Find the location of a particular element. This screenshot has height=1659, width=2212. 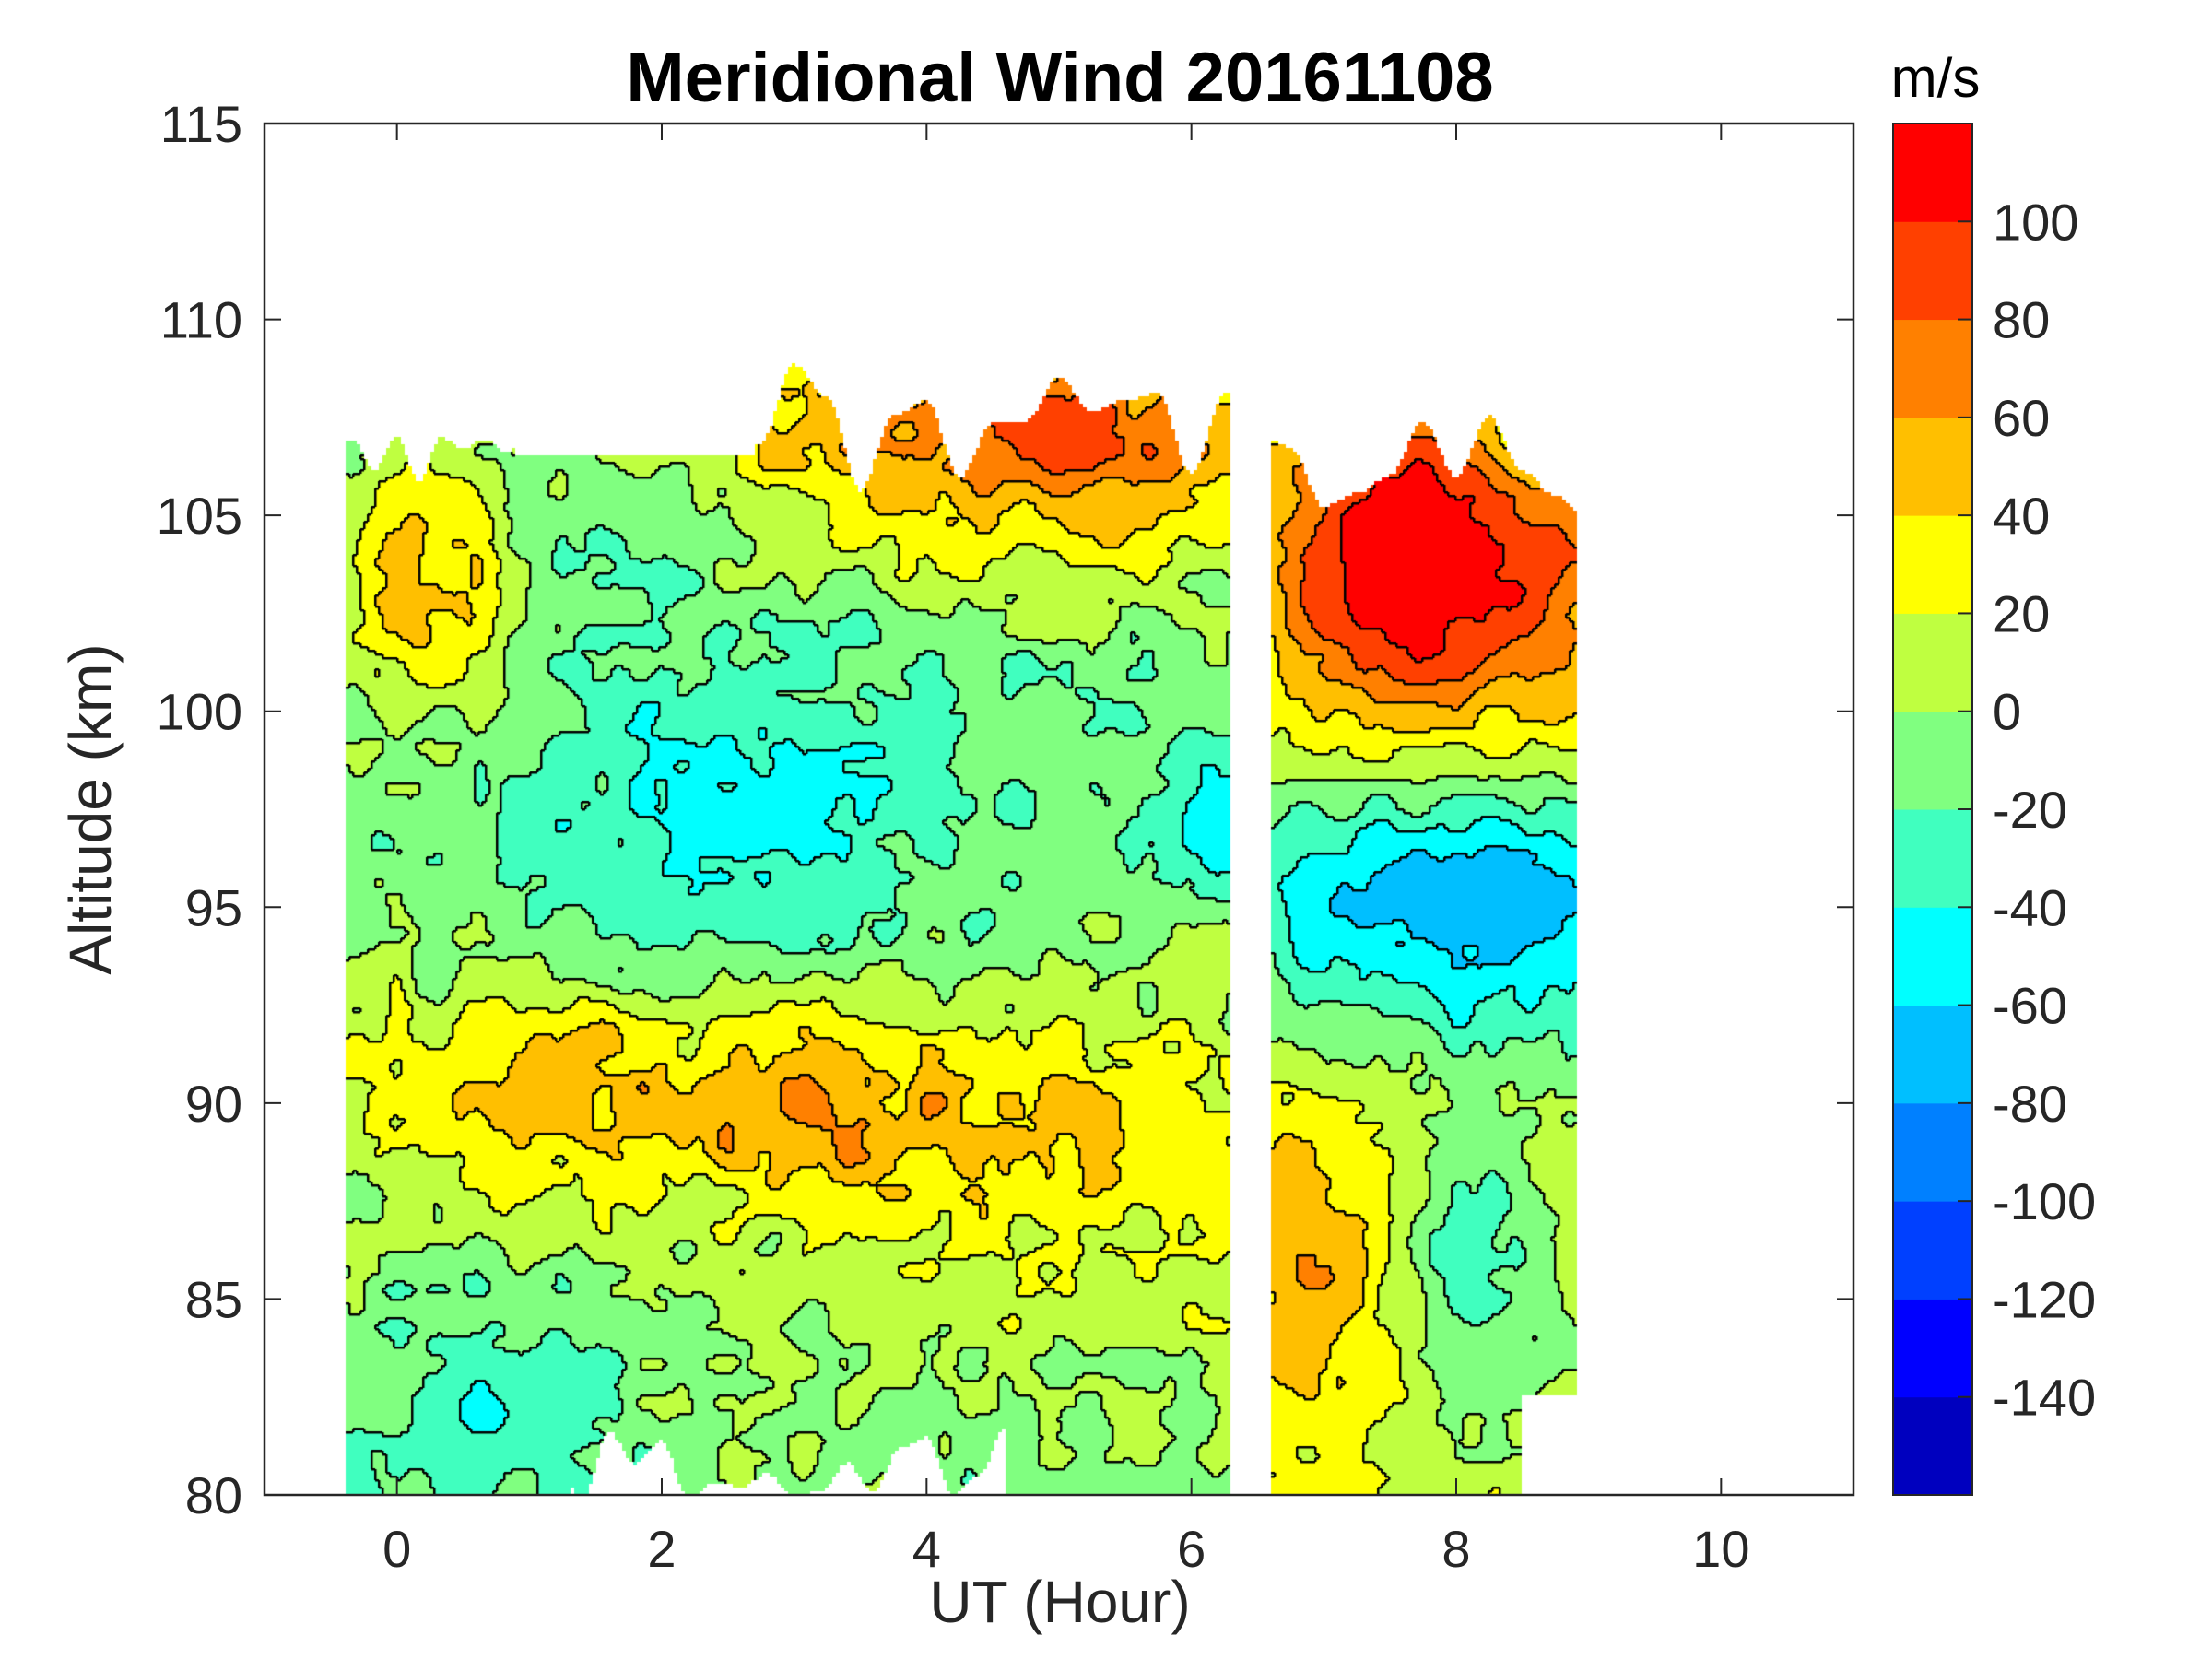

colorbar-tick-label: -20 is located at coordinates (2030, 810).